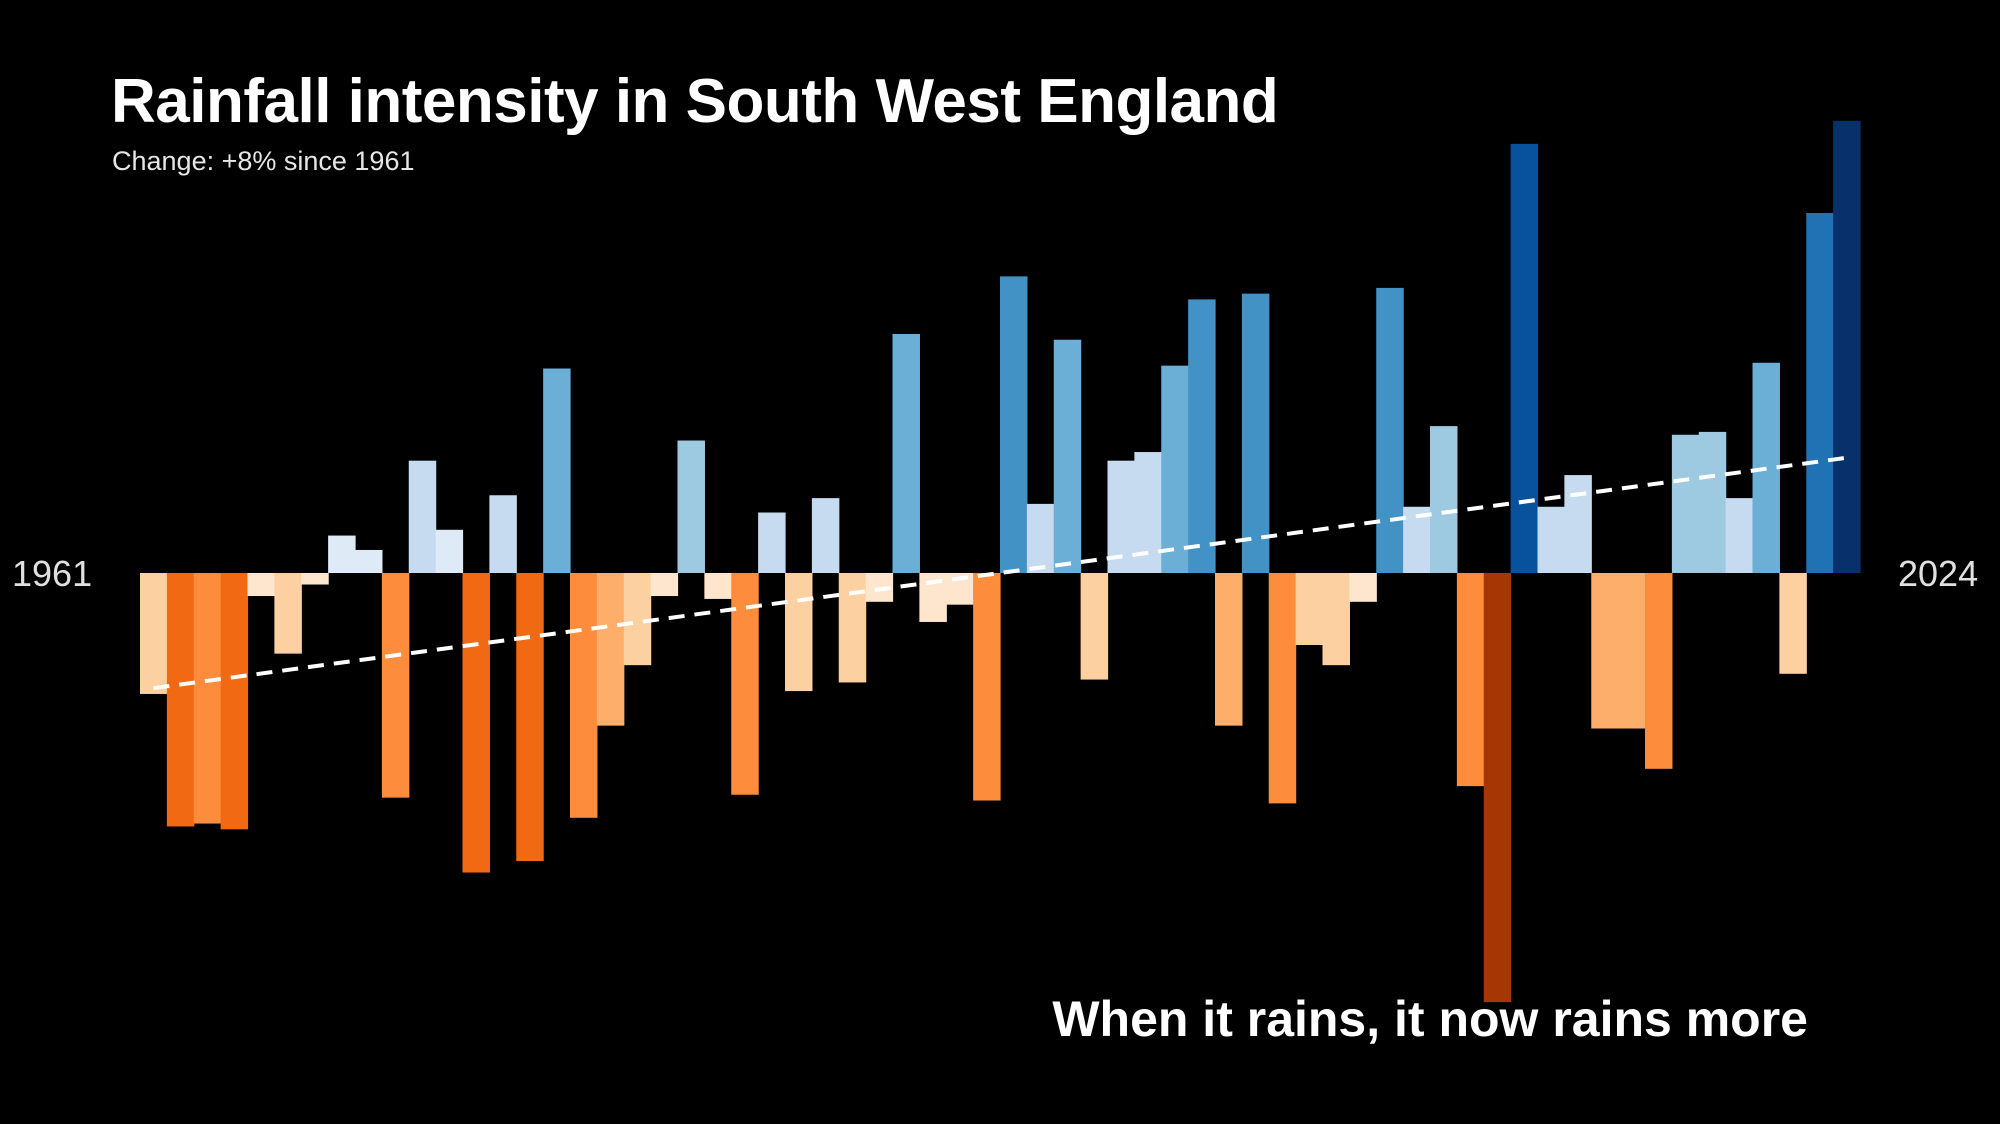 The height and width of the screenshot is (1124, 2000). I want to click on bar-1985, so click(799, 632).